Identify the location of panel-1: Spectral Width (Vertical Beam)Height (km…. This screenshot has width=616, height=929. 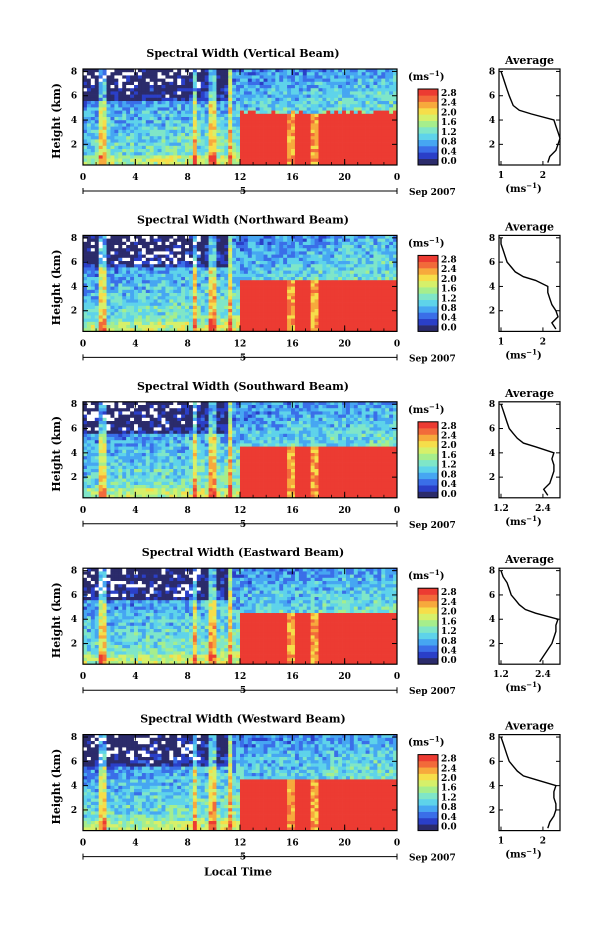
(305, 122).